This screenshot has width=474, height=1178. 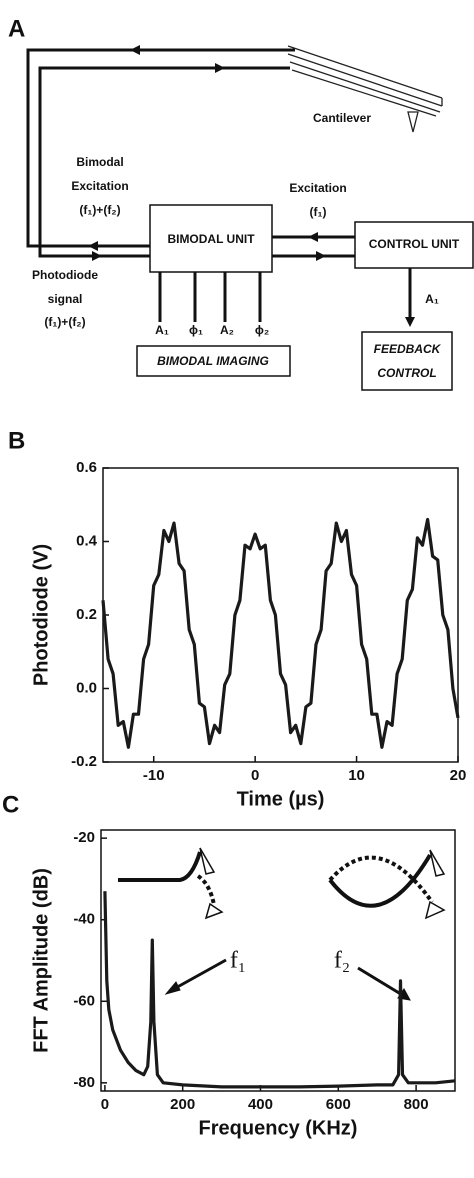 What do you see at coordinates (16, 28) in the screenshot?
I see `panel-label: A` at bounding box center [16, 28].